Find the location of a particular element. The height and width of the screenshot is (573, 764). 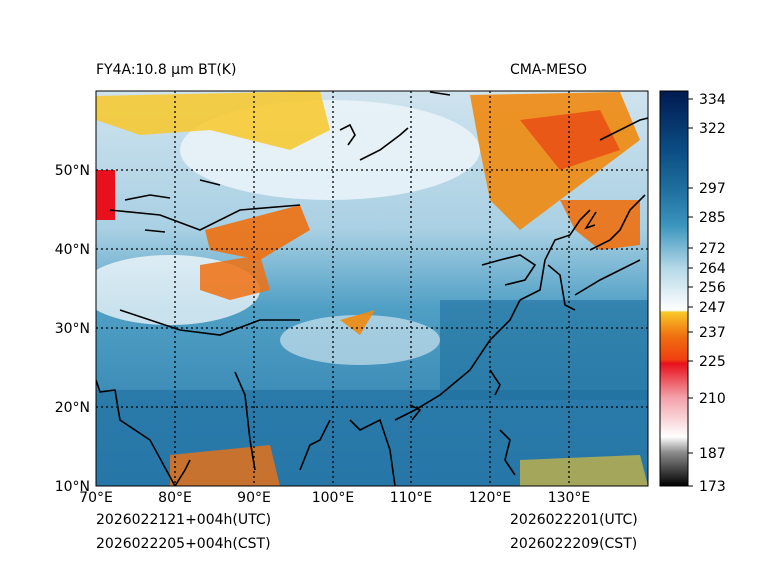

colorbar-tick-label: 322 is located at coordinates (712, 129).